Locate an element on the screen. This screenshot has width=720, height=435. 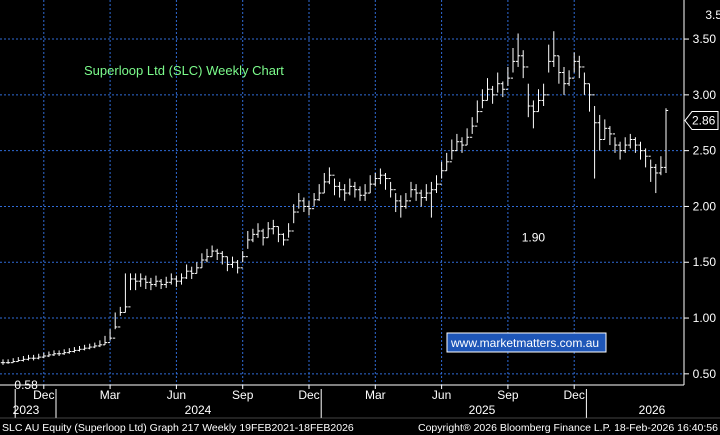
y-tick-label: 2.00 is located at coordinates (705, 206).